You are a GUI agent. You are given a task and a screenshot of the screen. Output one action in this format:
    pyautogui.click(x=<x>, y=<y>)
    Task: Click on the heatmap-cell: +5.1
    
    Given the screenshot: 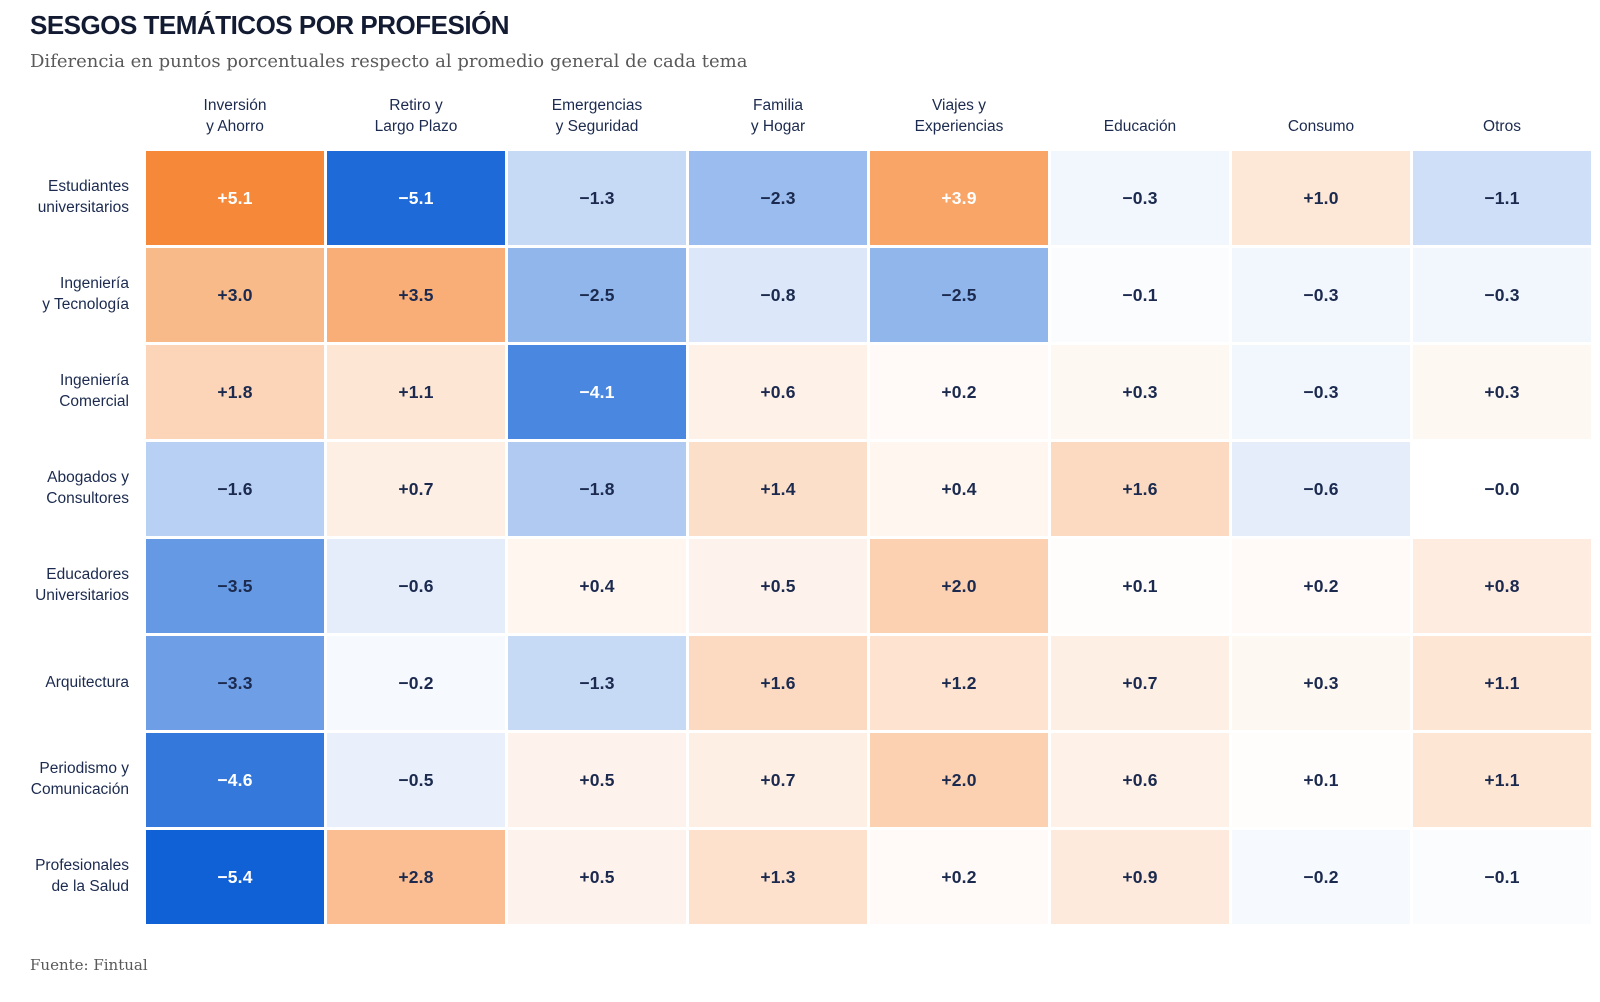 What is the action you would take?
    pyautogui.click(x=235, y=198)
    